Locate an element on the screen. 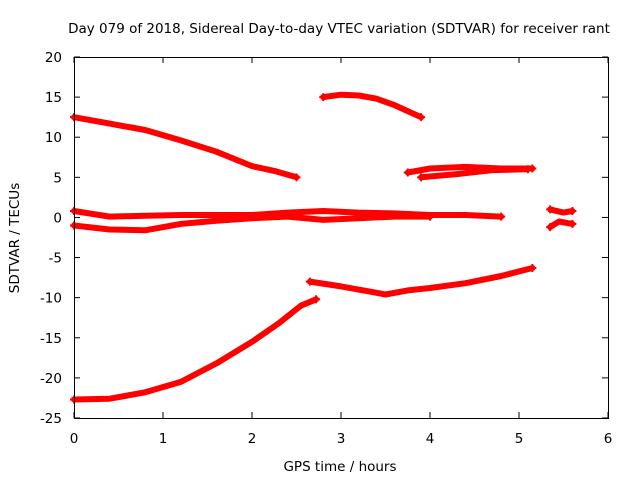 Image resolution: width=640 pixels, height=480 pixels. y-tick-label: -10 is located at coordinates (51, 299).